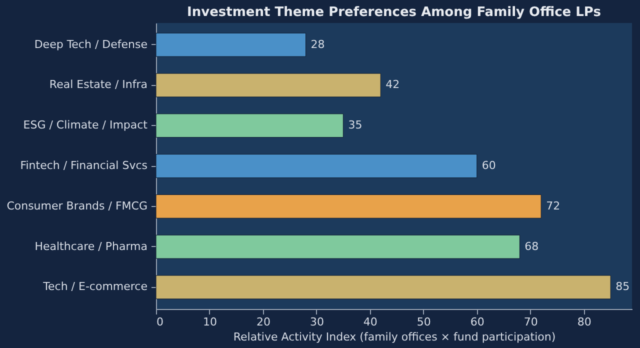 Image resolution: width=640 pixels, height=348 pixels. What do you see at coordinates (370, 322) in the screenshot?
I see `x-tick-label: 40` at bounding box center [370, 322].